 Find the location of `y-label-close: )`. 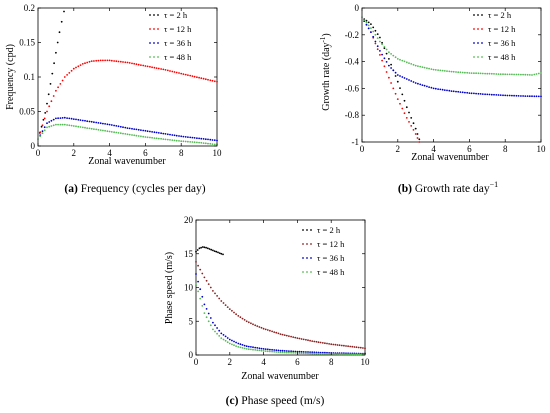

y-label-close: ) is located at coordinates (326, 34).